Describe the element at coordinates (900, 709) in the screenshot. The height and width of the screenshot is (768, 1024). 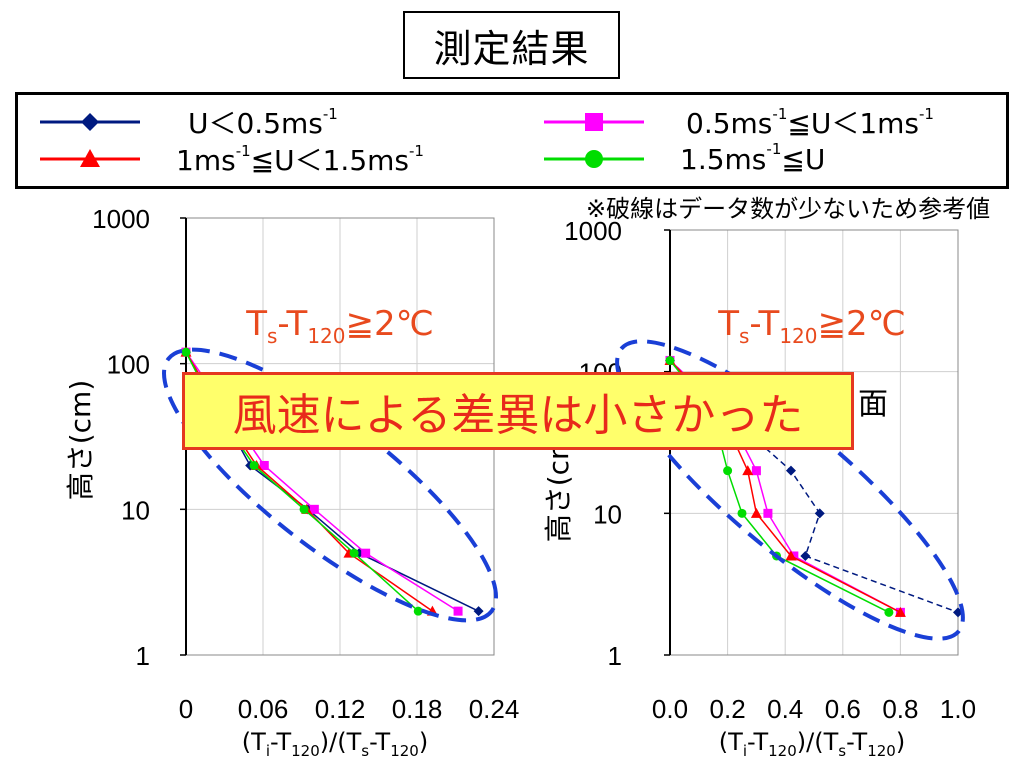
I see `x-tick-label: 0.8` at that location.